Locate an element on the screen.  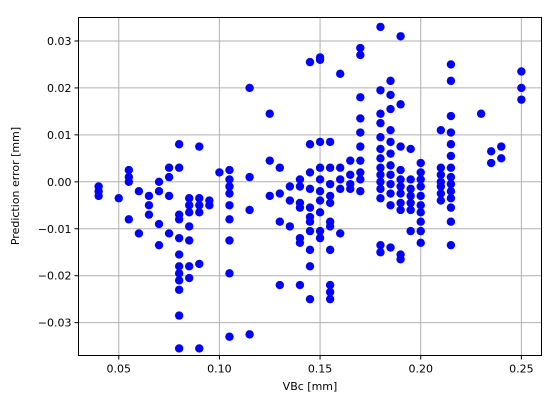
y-tick-label: −0.02 is located at coordinates (55, 276).